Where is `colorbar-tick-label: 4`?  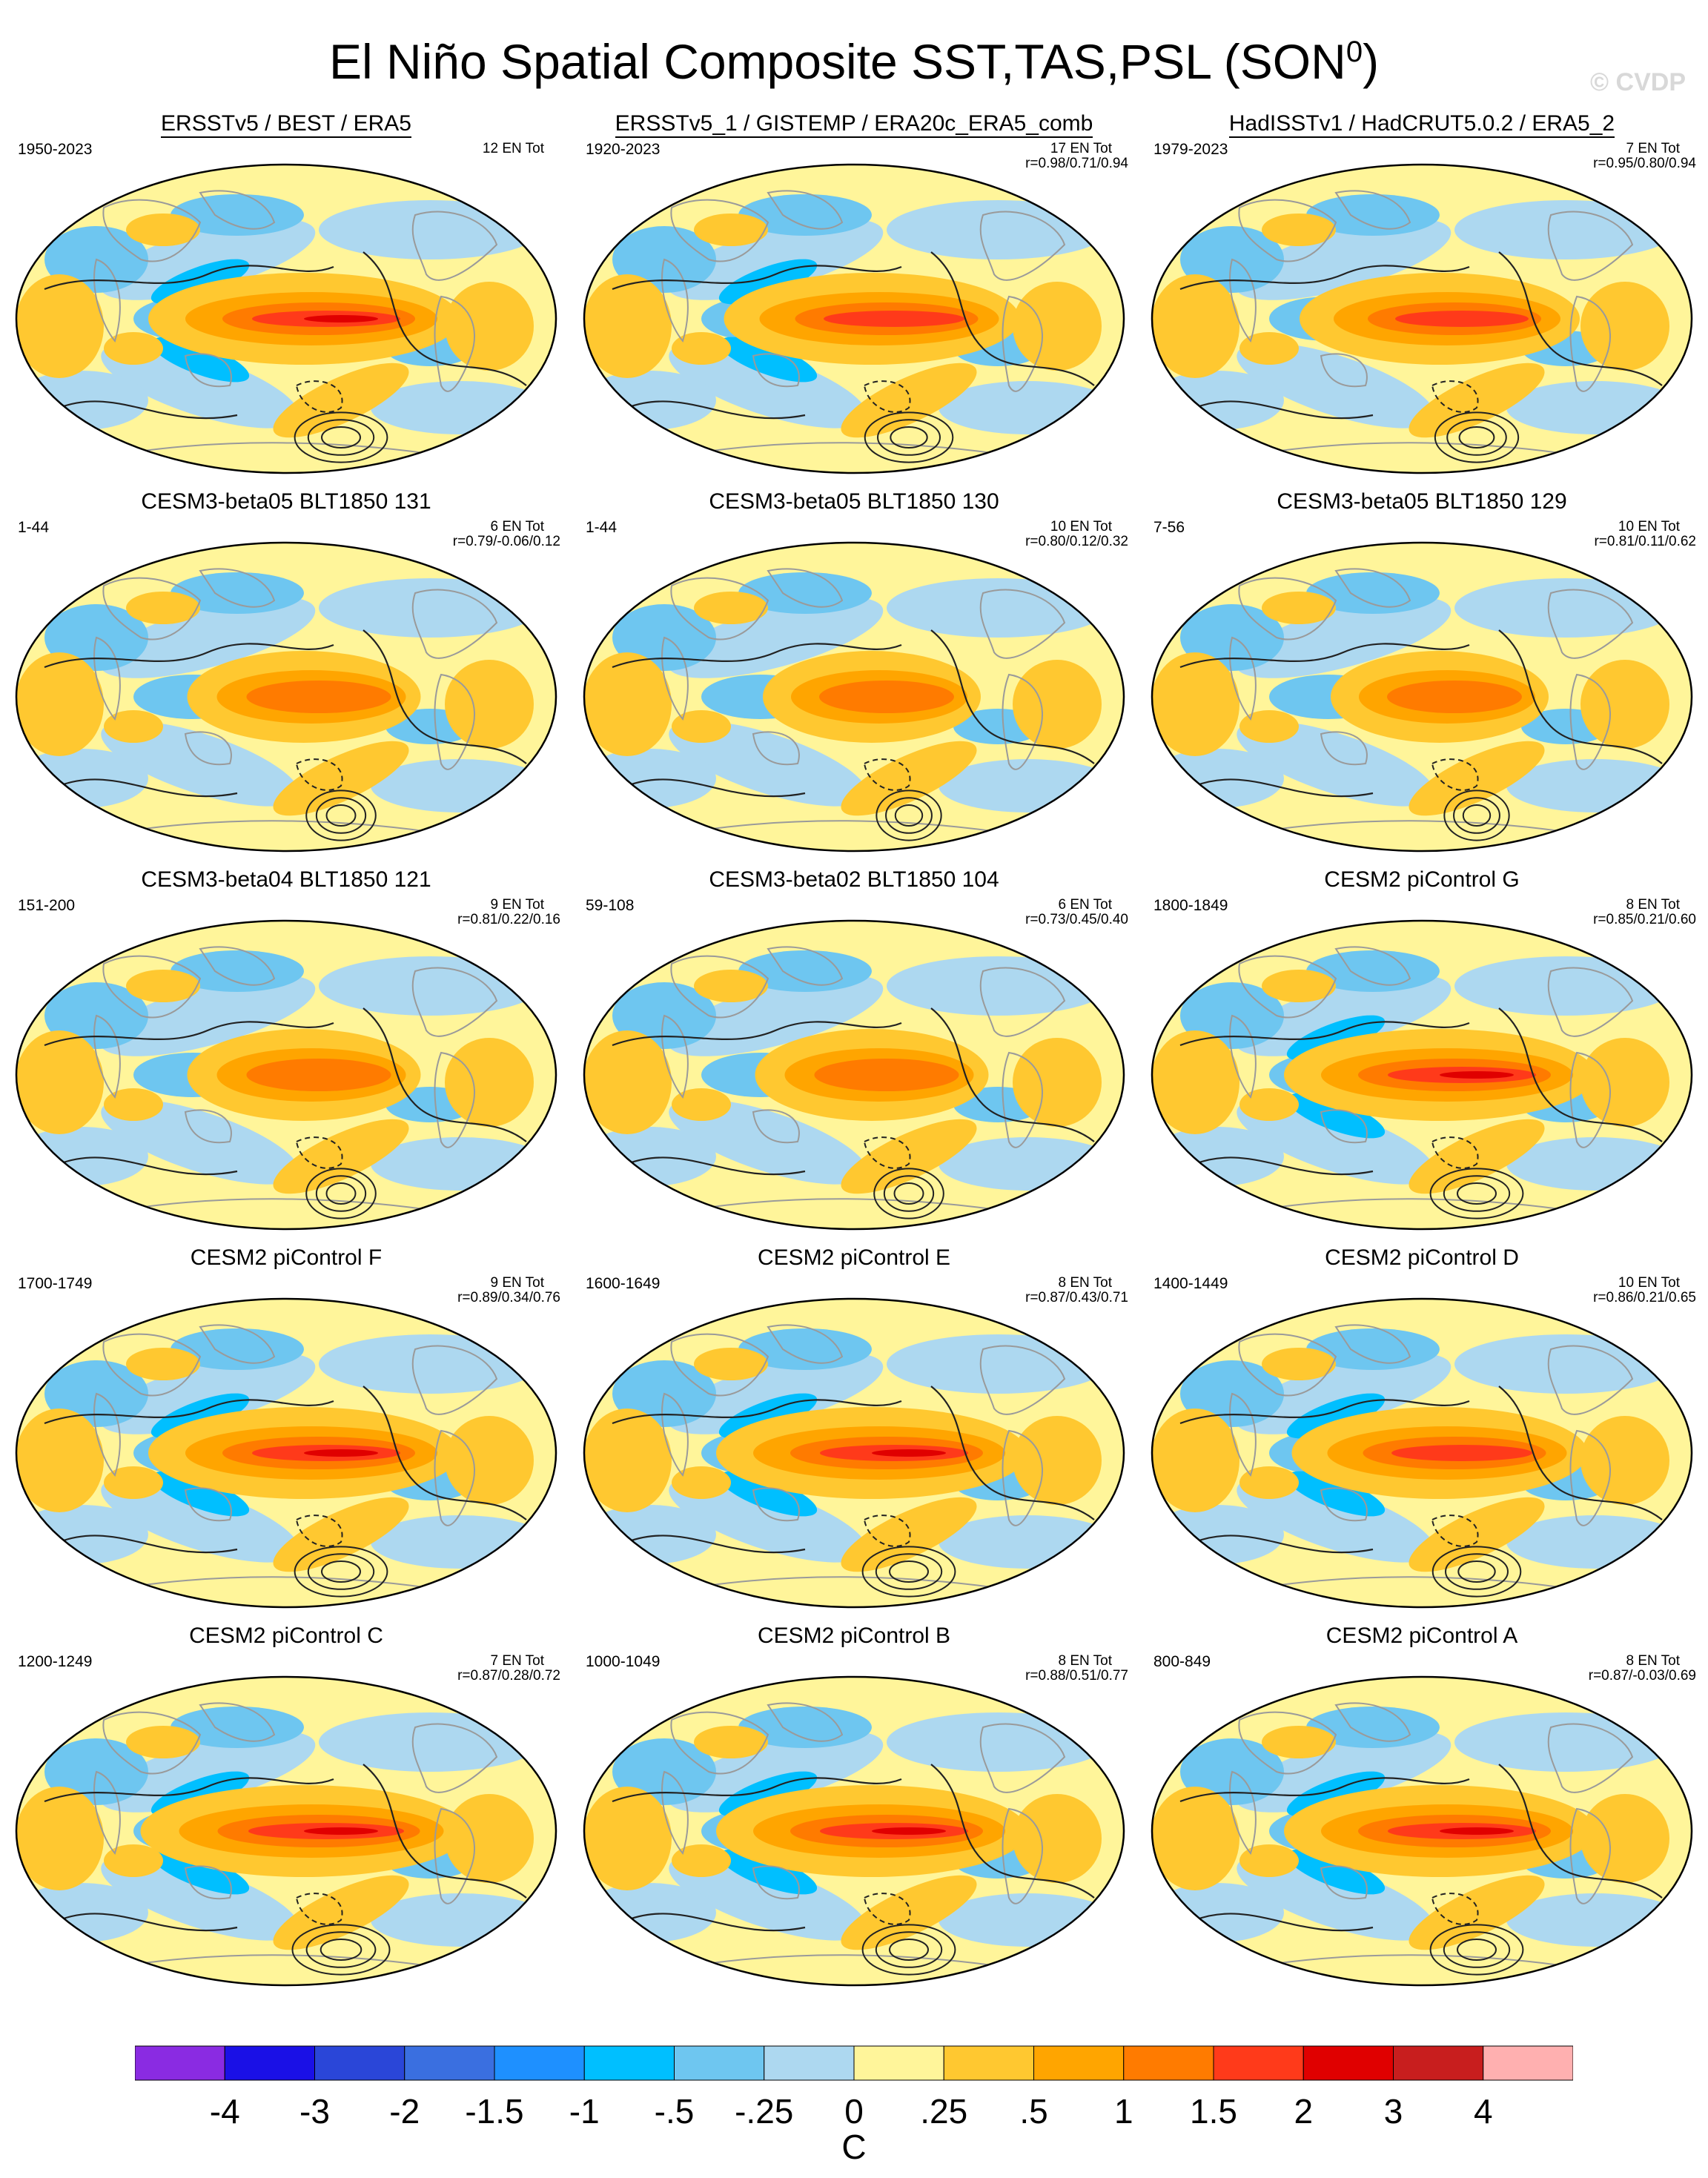 colorbar-tick-label: 4 is located at coordinates (1483, 2111).